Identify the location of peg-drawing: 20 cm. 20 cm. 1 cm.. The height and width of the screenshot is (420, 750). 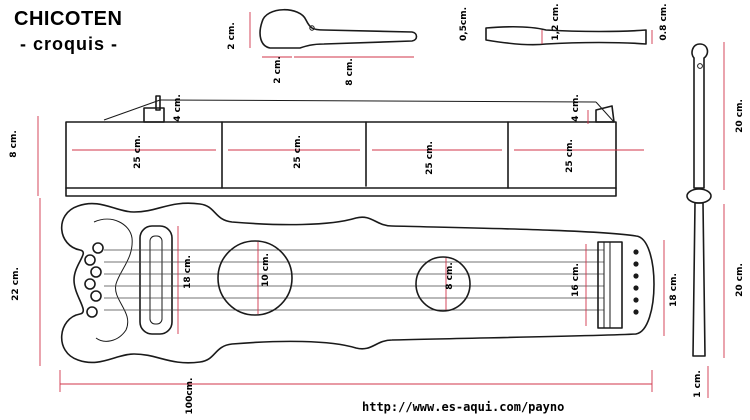
(715, 220).